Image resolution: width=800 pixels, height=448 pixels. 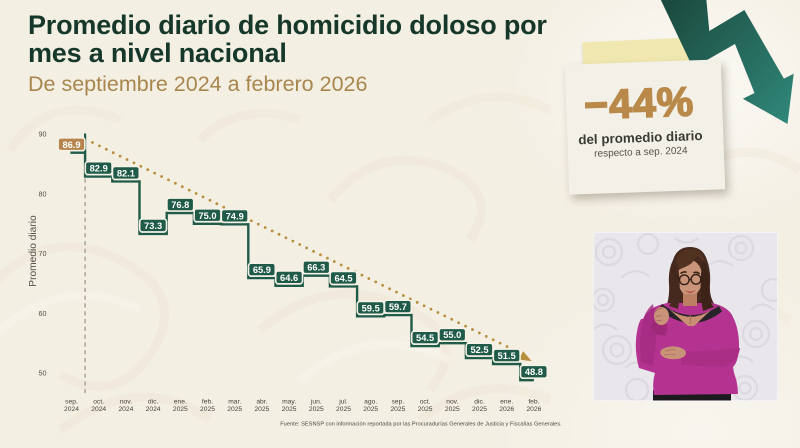 What do you see at coordinates (316, 268) in the screenshot?
I see `svg-text: 66.3` at bounding box center [316, 268].